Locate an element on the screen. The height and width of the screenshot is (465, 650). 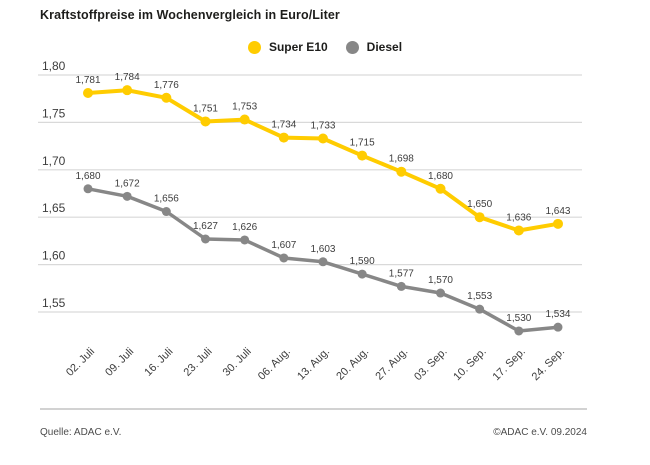
legend-item-diesel: Diesel is located at coordinates (374, 47).